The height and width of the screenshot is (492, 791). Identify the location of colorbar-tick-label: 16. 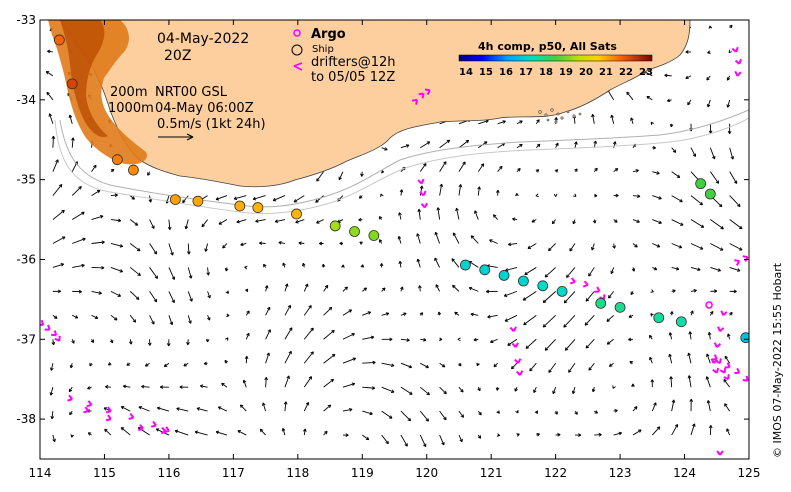
(506, 72).